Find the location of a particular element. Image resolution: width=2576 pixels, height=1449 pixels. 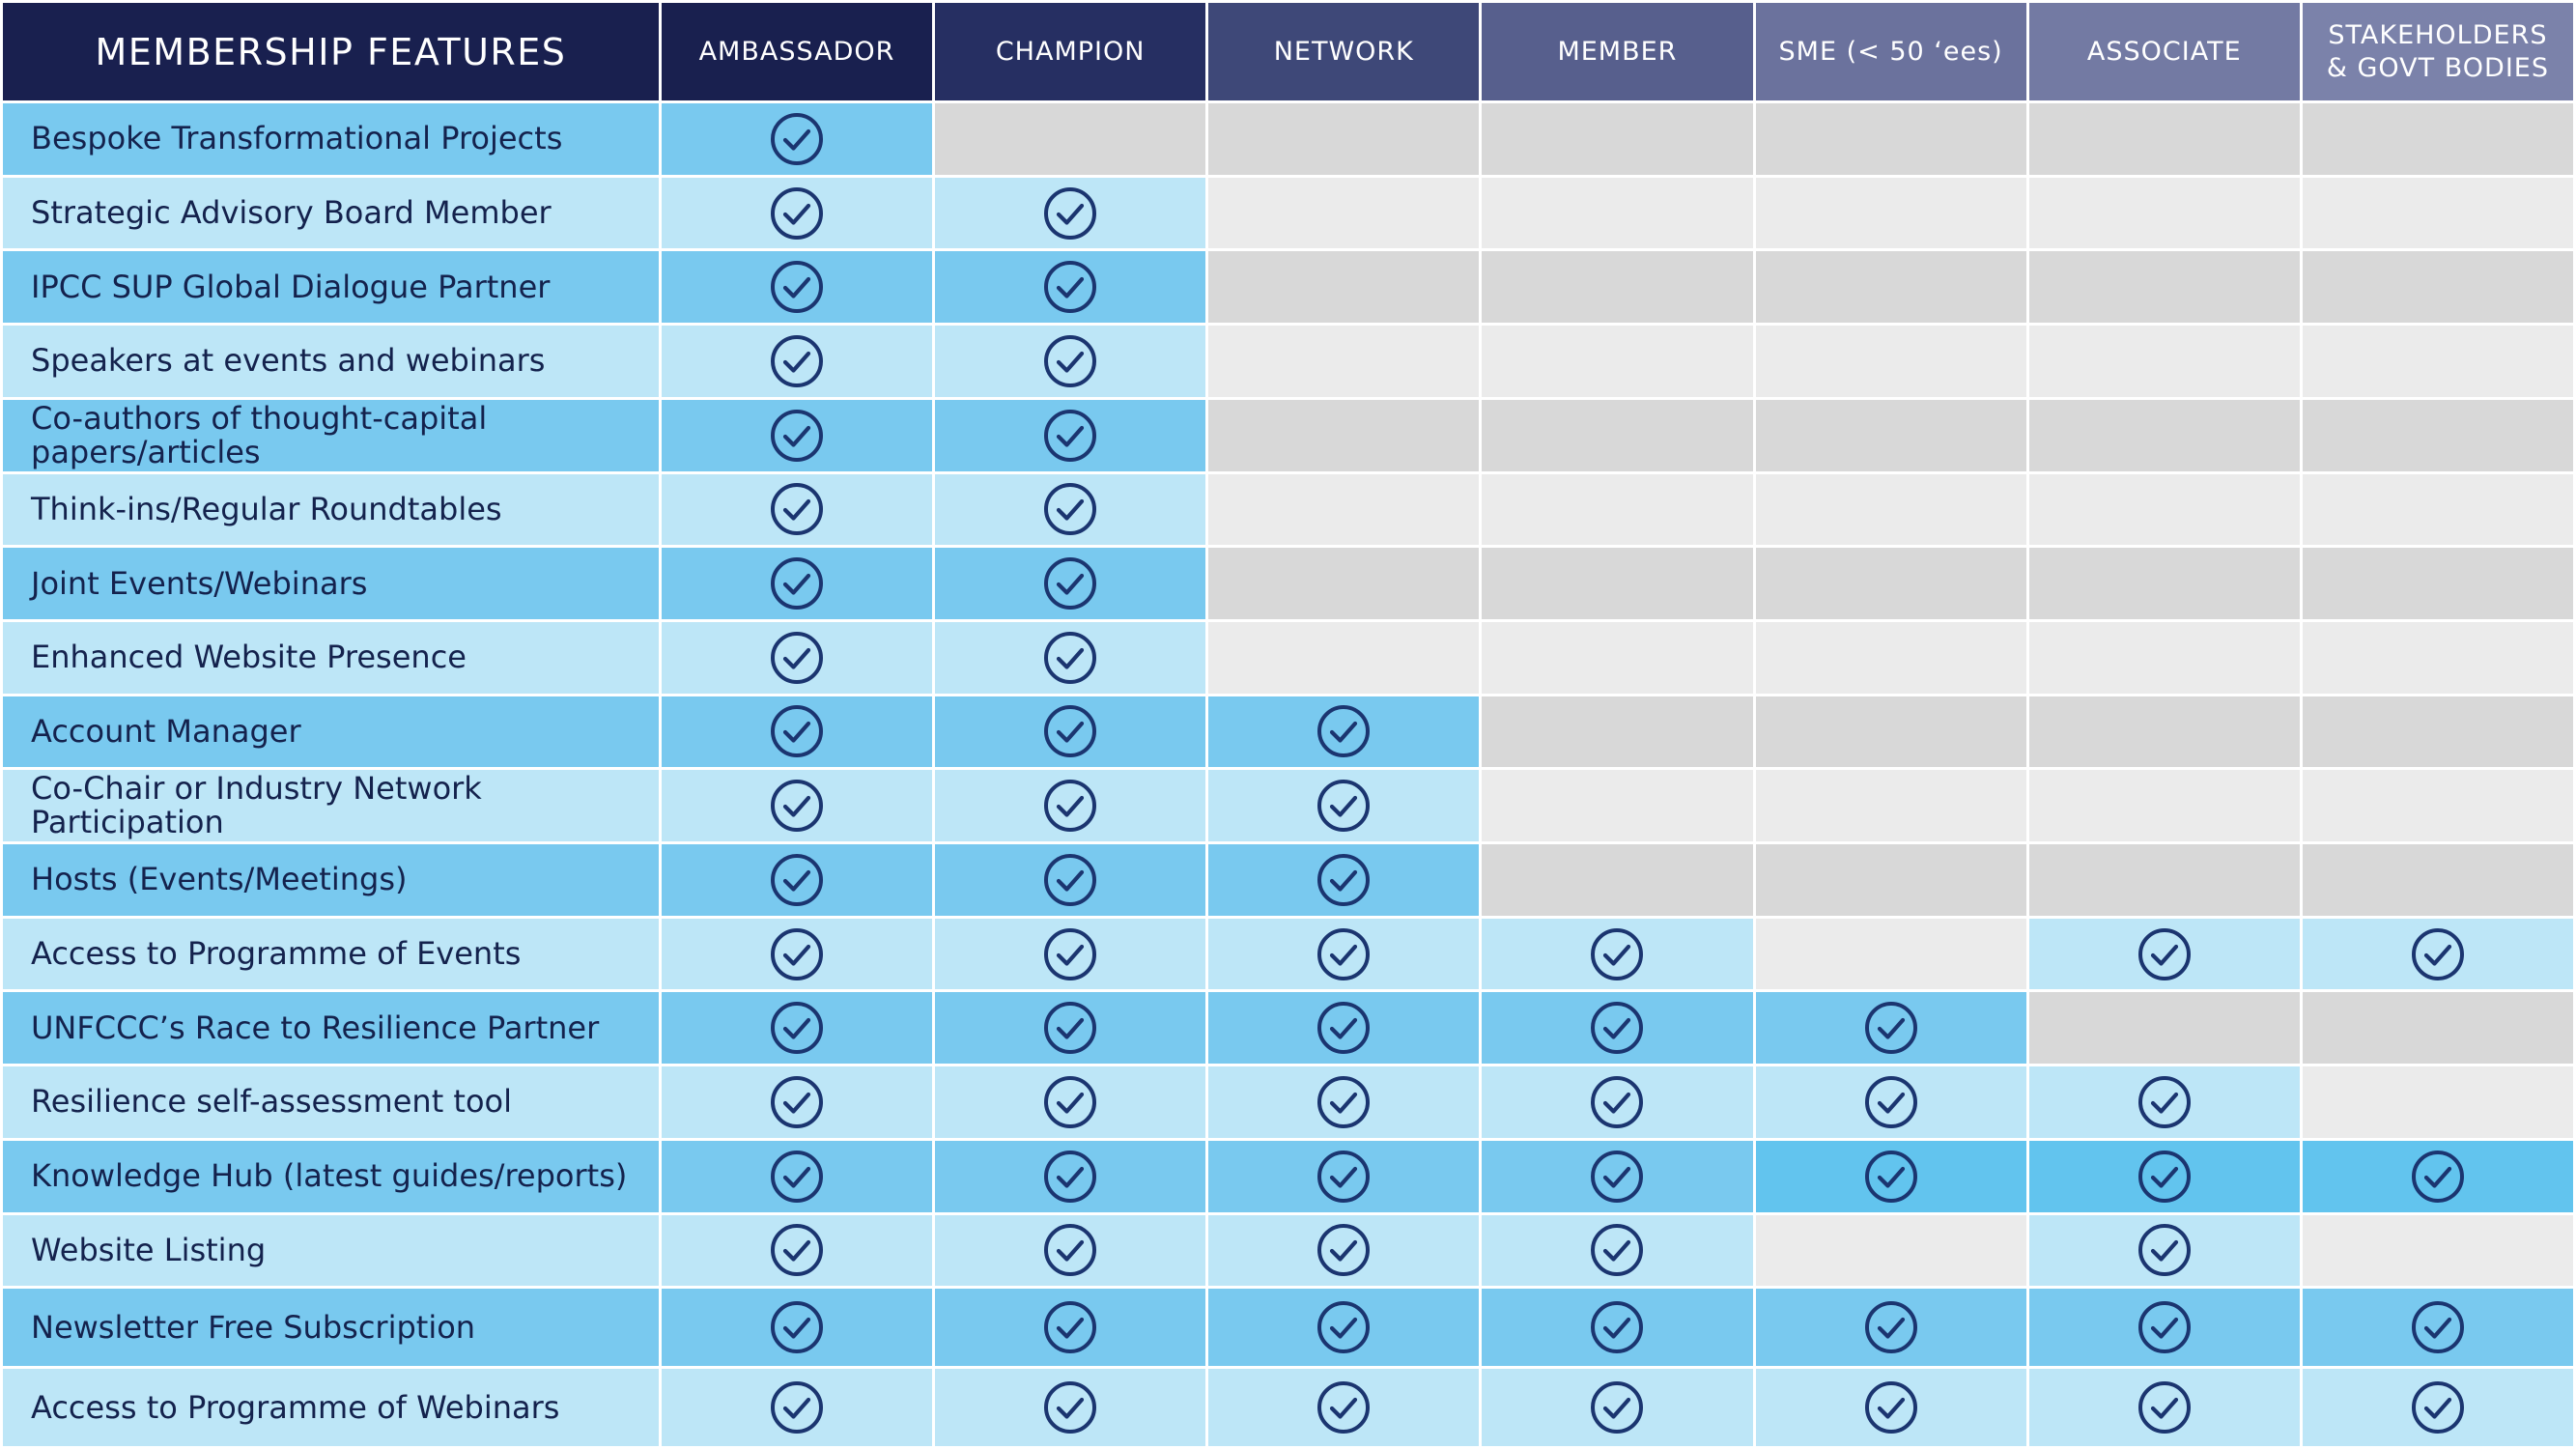

feature-row: Website Listing is located at coordinates (1288, 1250).